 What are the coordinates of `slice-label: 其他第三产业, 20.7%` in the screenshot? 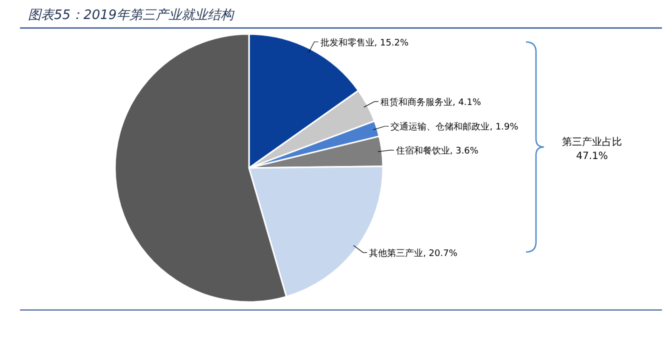 It's located at (413, 254).